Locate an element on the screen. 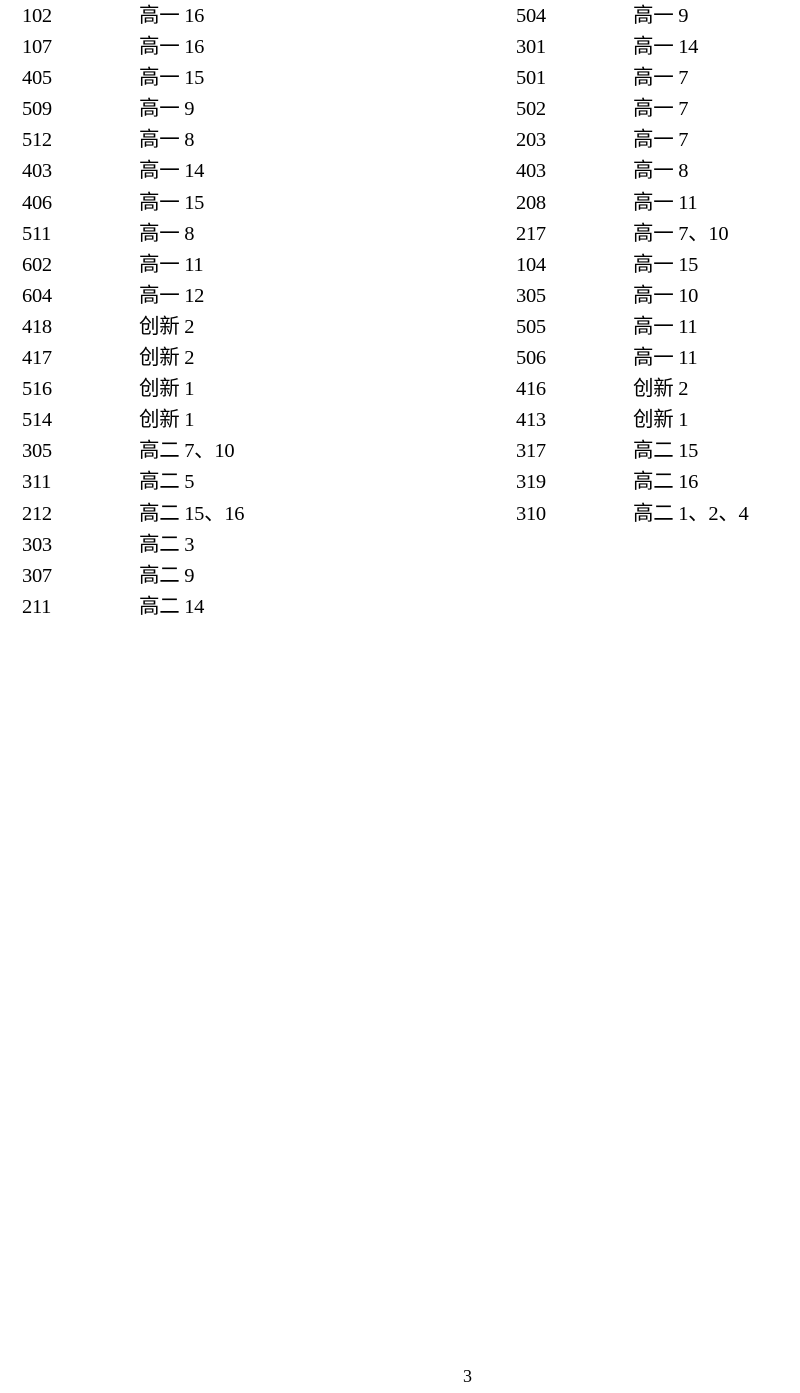  room-number: 310 is located at coordinates (531, 513).